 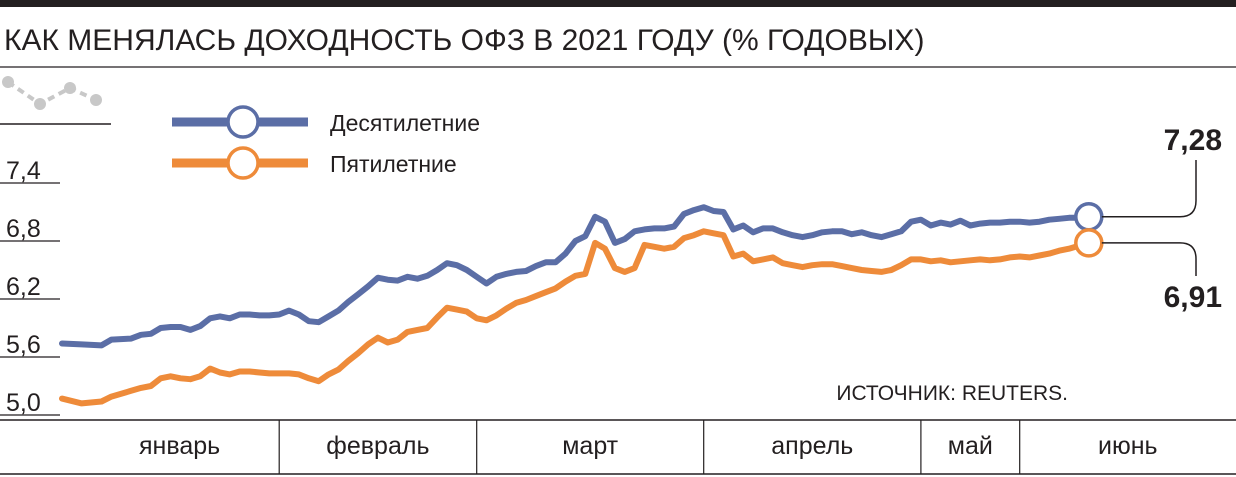 I want to click on y-axis: 7,4 6,8 6,2 5,6 5,0, so click(x=30, y=287).